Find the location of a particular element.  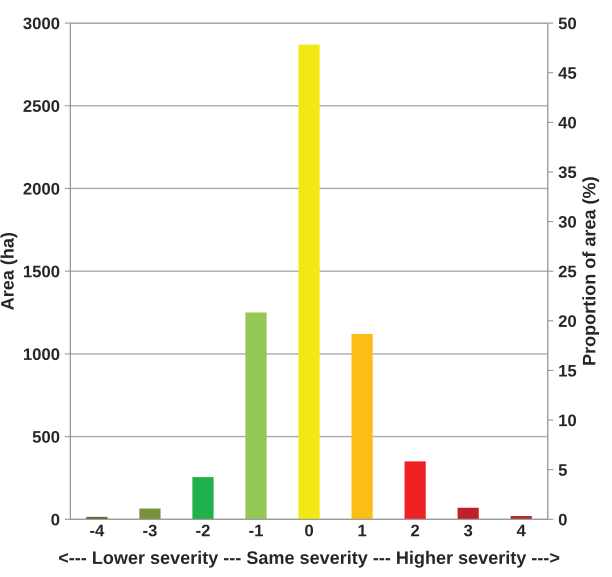

y2-tick-label: 50 is located at coordinates (567, 23).